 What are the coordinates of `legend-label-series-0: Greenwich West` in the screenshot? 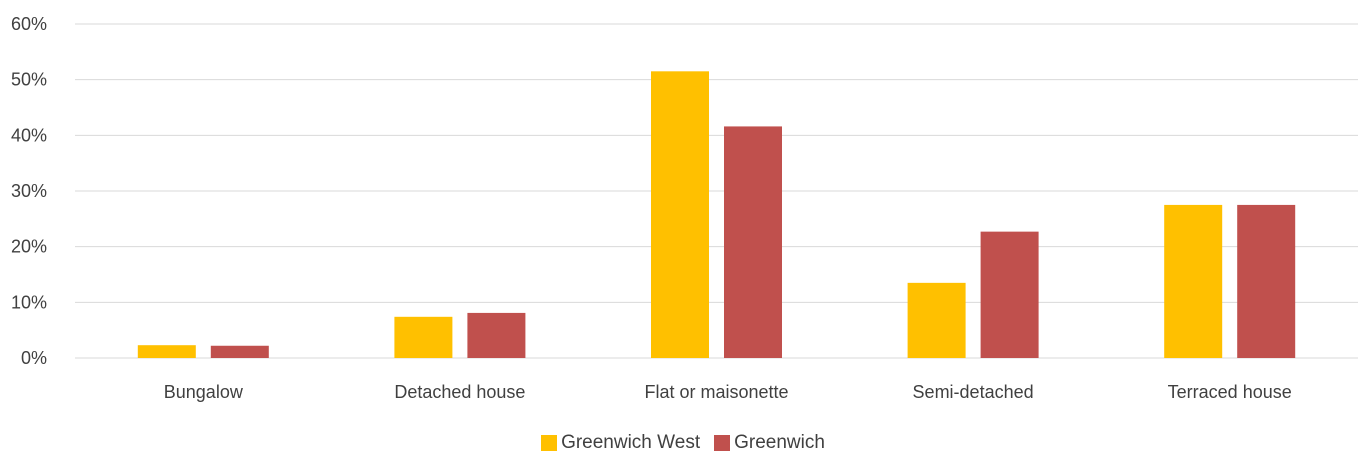 It's located at (631, 442).